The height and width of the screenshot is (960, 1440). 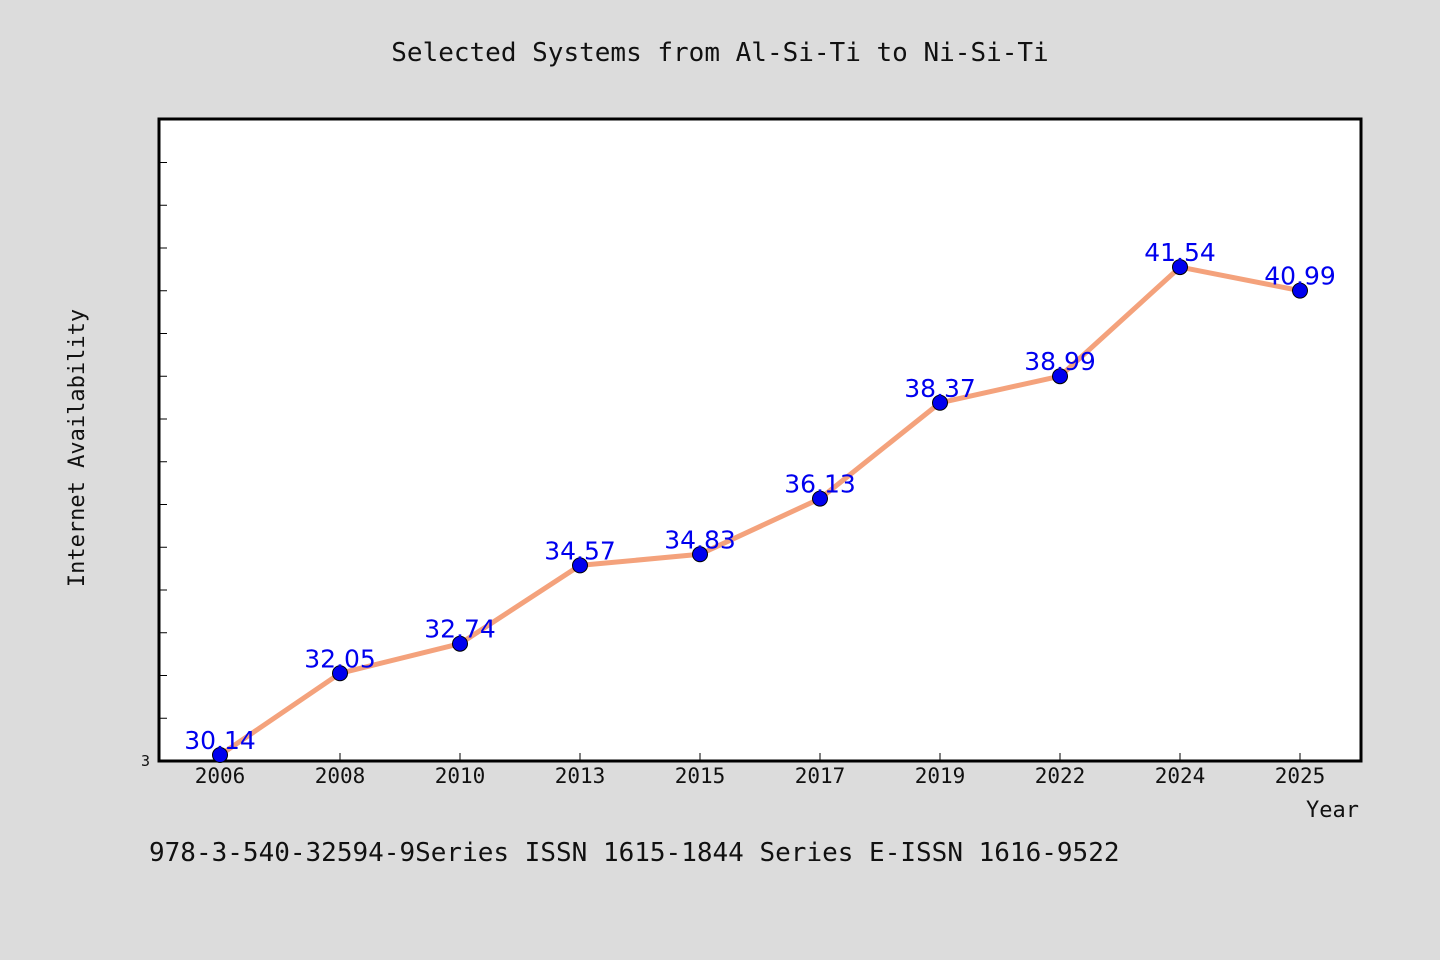 I want to click on data-label: 32.74, so click(x=460, y=629).